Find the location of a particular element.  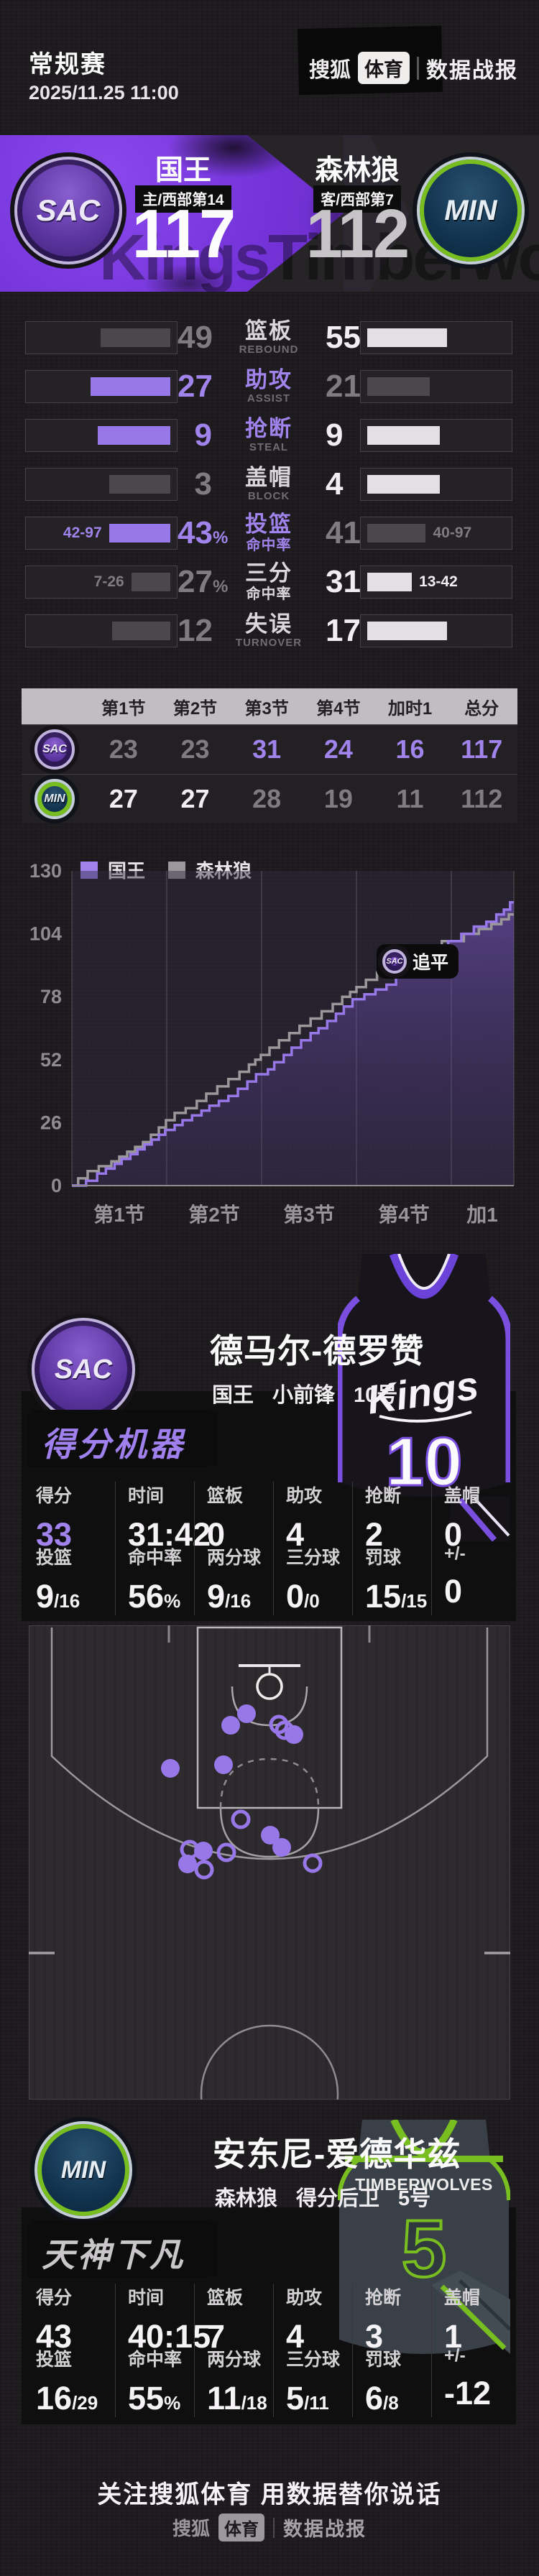

player-stat-value: 9/16 is located at coordinates (58, 1597).